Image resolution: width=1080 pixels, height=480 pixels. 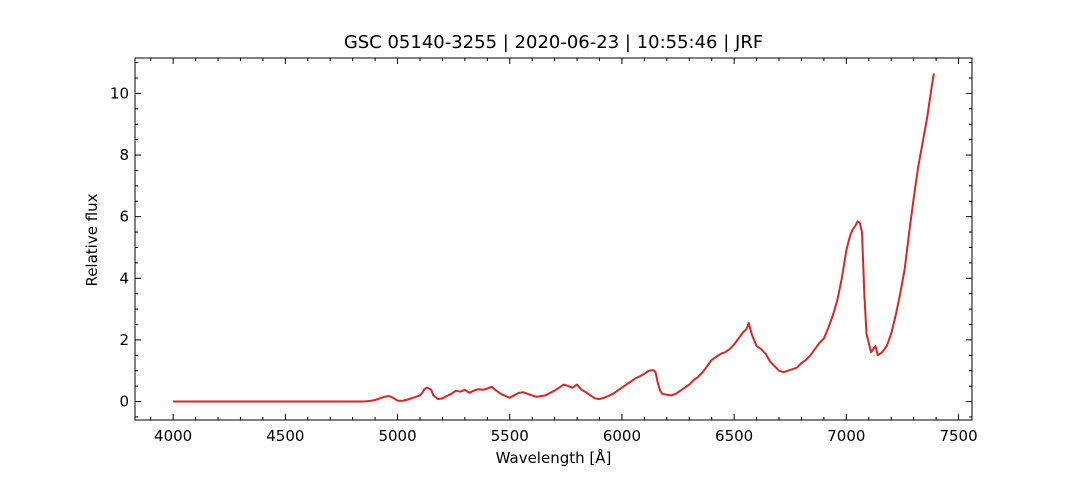 I want to click on x-tick-label: 4500, so click(x=285, y=436).